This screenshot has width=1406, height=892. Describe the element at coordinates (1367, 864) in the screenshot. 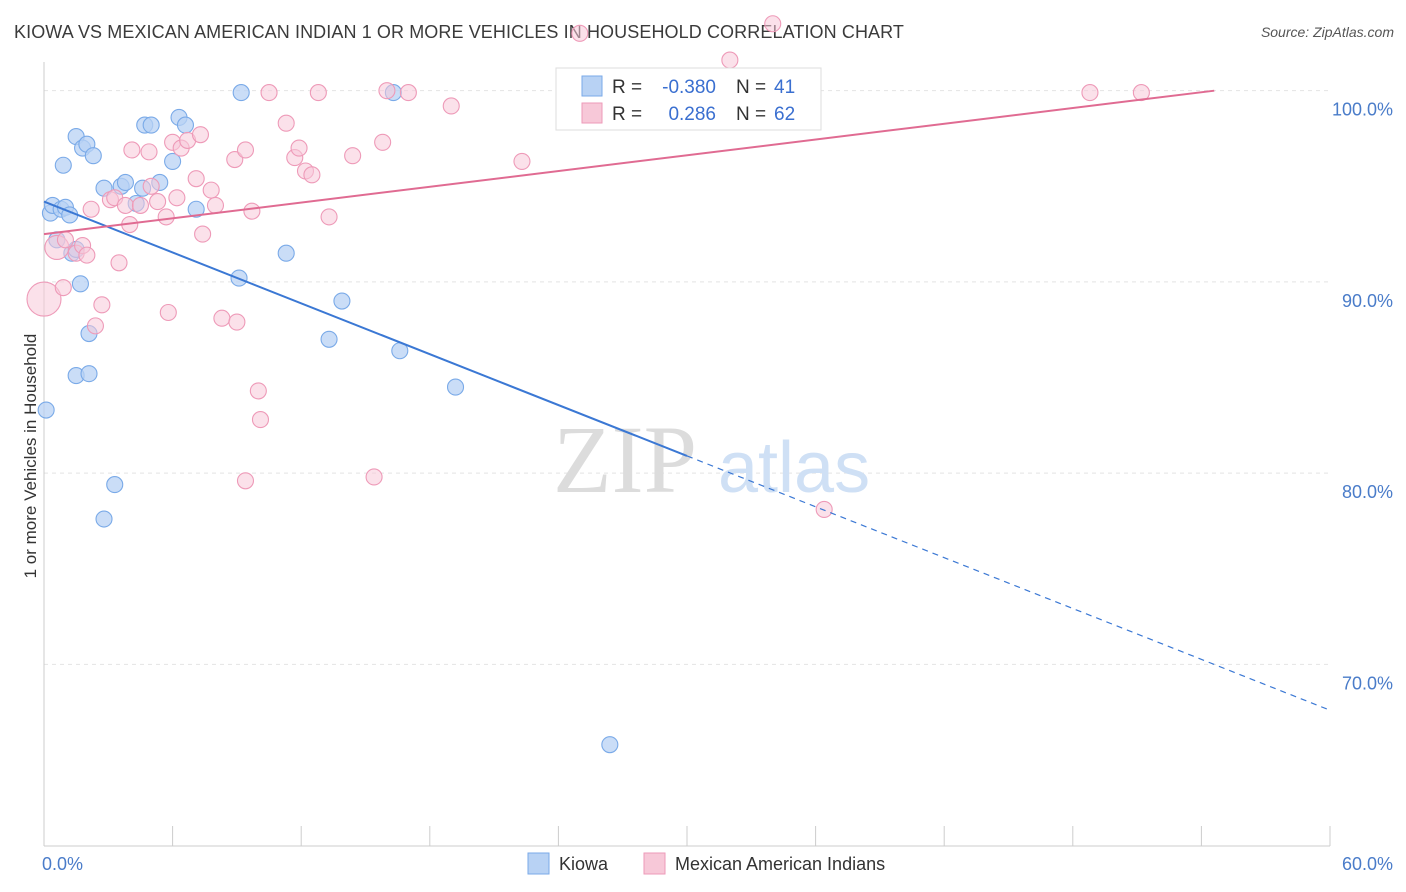

I see `x-tick-label: 60.0%` at that location.